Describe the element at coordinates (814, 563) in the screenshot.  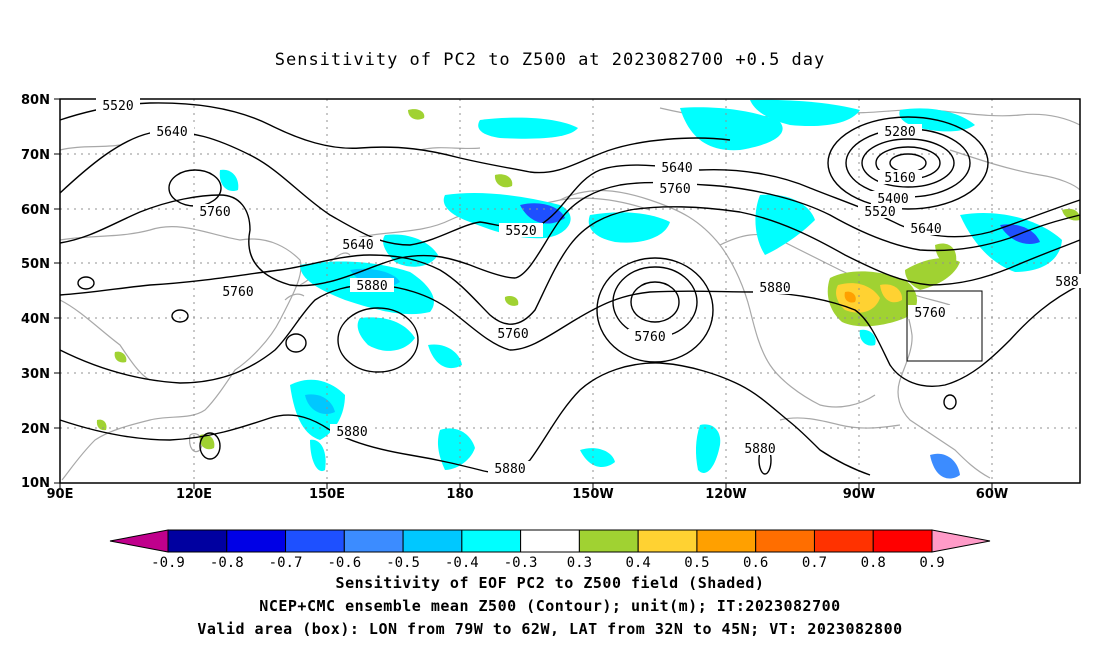
I see `colorbar-tick-label: 0.7` at that location.